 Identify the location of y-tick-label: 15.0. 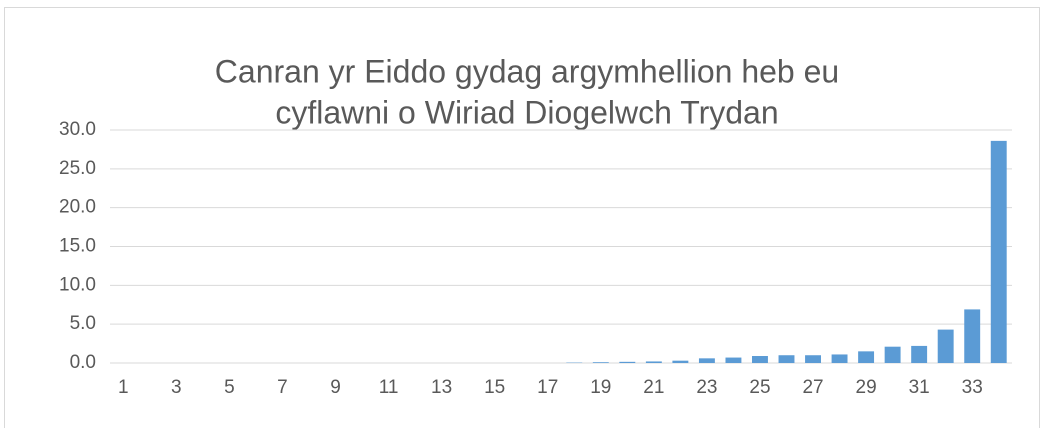
(77, 246).